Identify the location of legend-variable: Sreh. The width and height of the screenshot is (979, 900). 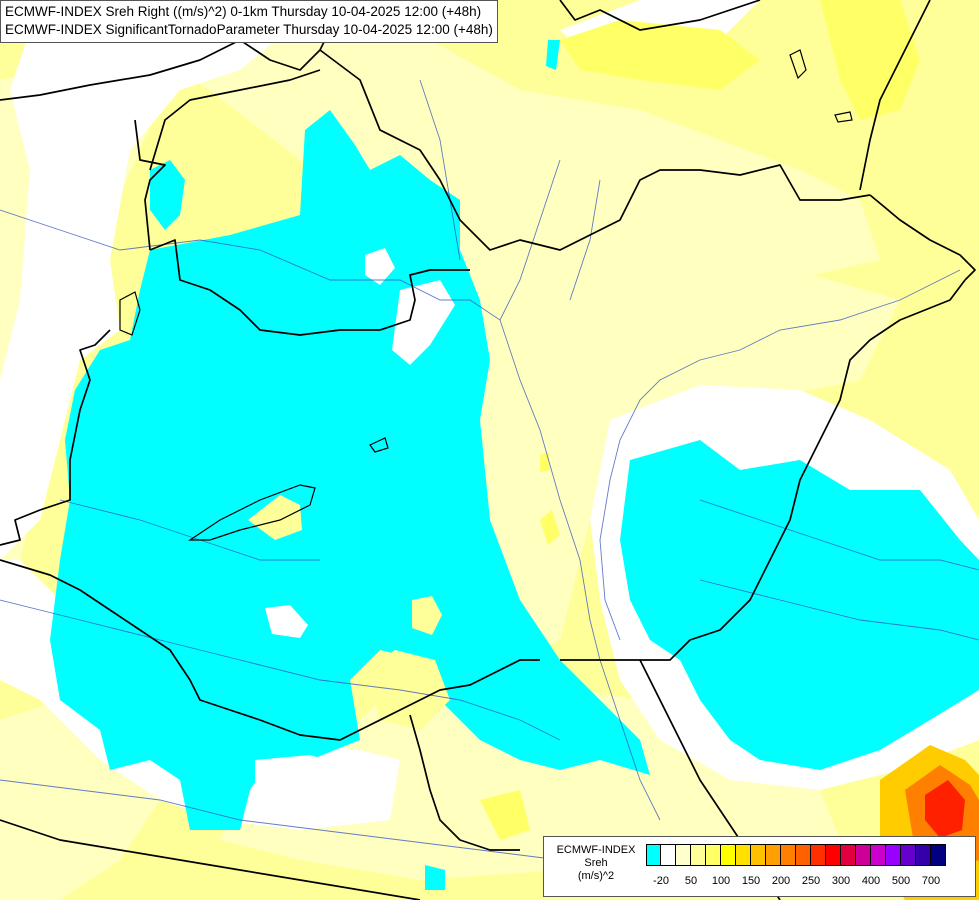
(596, 863).